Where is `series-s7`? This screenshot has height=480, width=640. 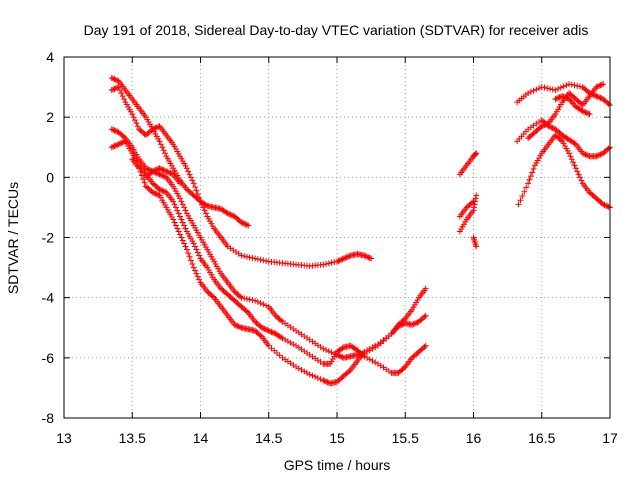
series-s7 is located at coordinates (468, 164).